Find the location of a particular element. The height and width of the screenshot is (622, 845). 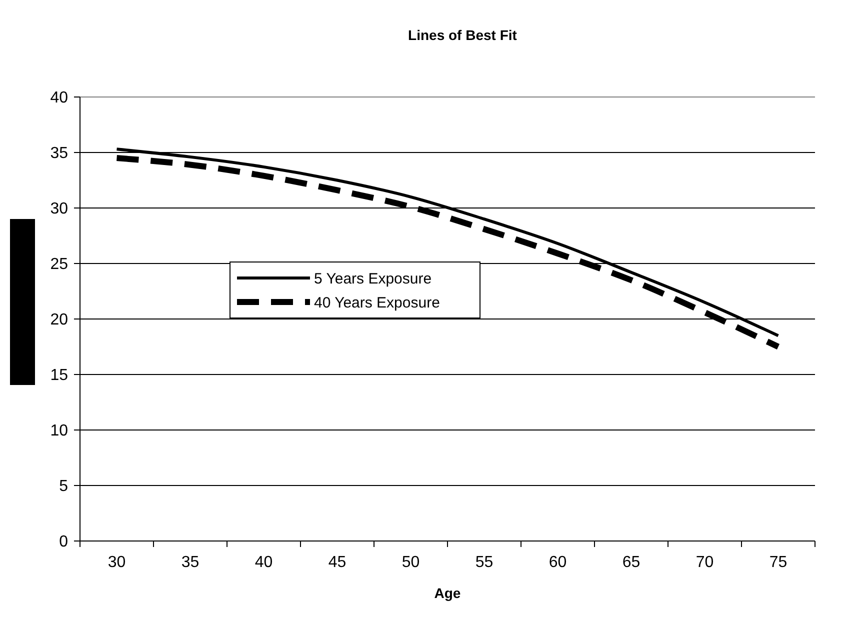

x-tick-label: 50 is located at coordinates (411, 562).